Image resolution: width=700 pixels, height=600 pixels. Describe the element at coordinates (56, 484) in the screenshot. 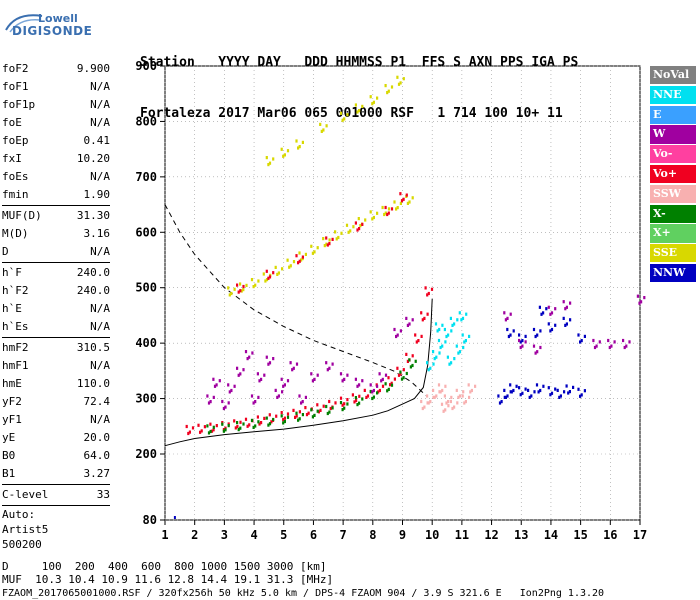

I see `param-separator` at that location.